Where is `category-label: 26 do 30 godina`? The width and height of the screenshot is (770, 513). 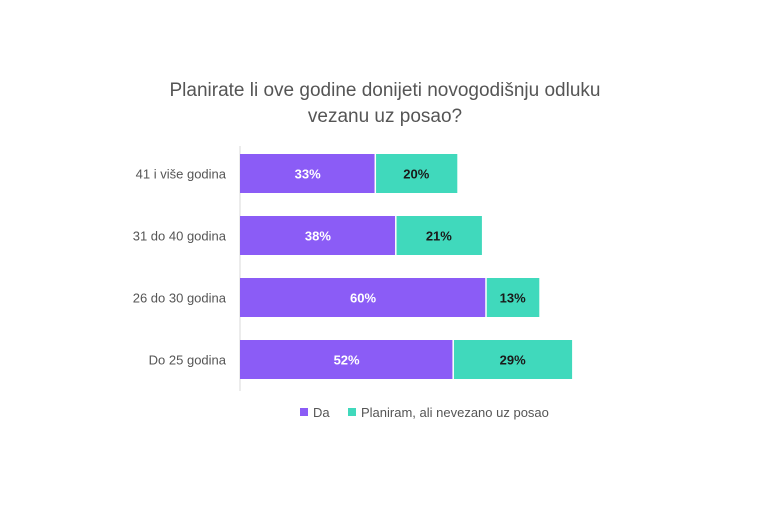 category-label: 26 do 30 godina is located at coordinates (180, 298).